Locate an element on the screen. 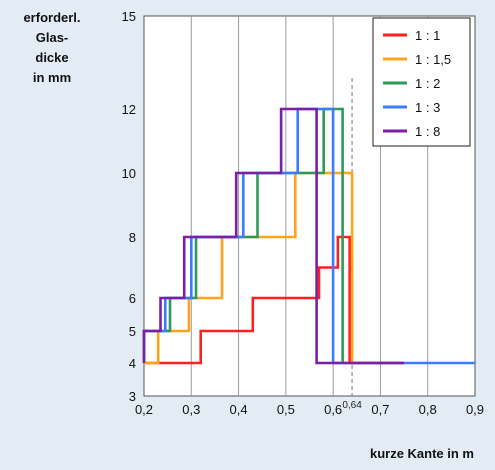  legend-label: 1 : 3 is located at coordinates (427, 107).